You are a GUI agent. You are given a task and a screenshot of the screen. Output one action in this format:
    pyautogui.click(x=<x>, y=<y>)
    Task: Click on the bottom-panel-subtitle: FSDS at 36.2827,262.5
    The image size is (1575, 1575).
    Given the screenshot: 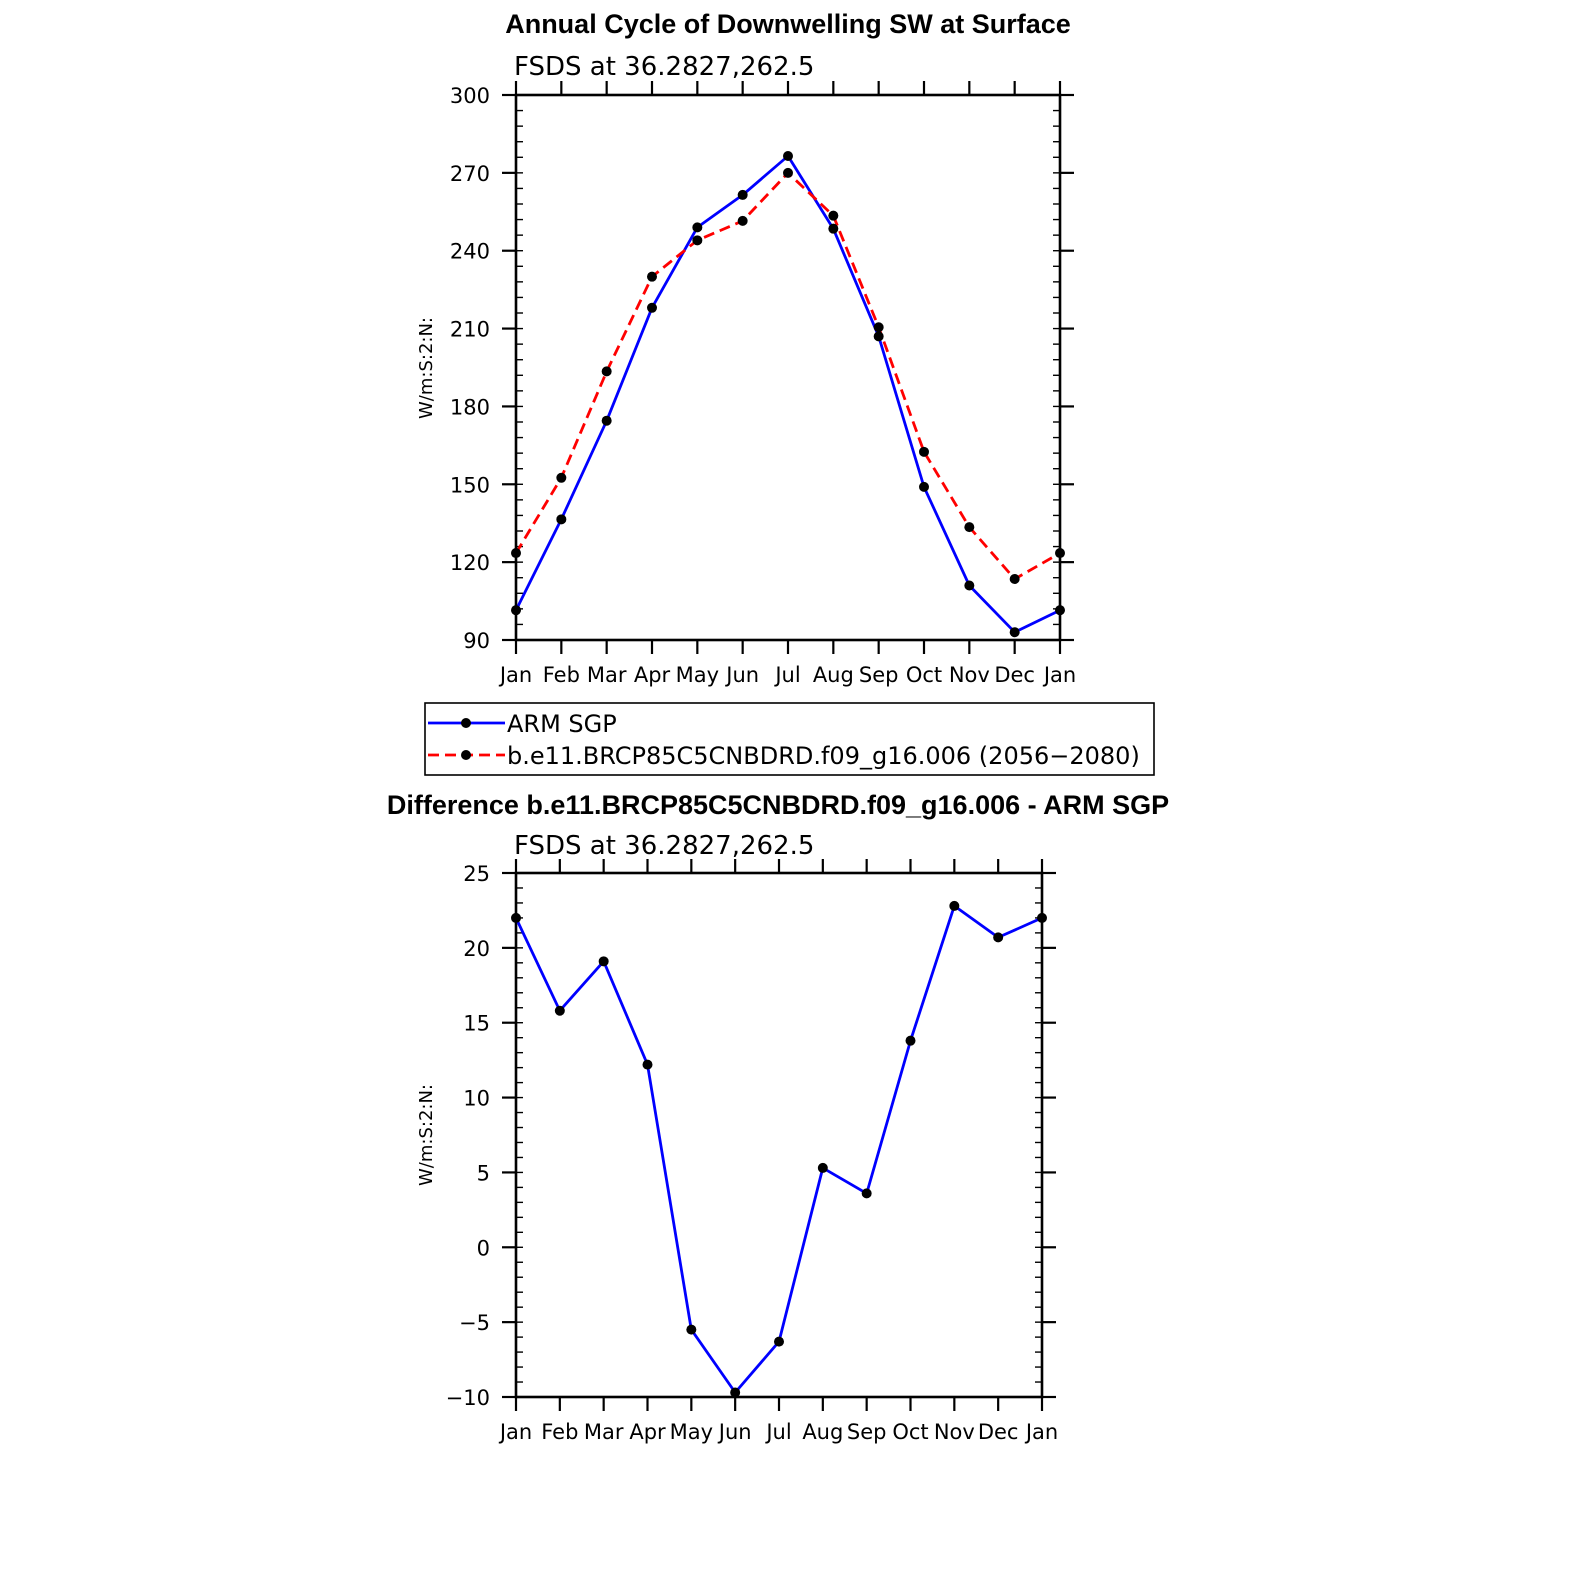 What is the action you would take?
    pyautogui.click(x=664, y=846)
    